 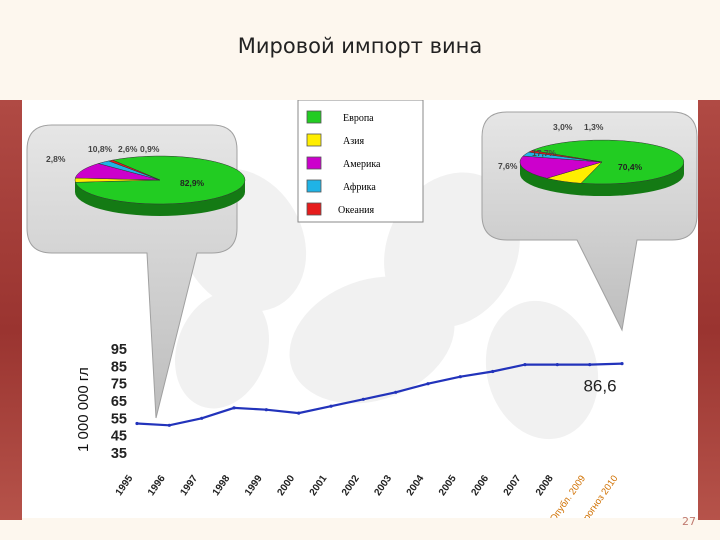 I want to click on data-point-Прогноз 2010, so click(x=622, y=364).